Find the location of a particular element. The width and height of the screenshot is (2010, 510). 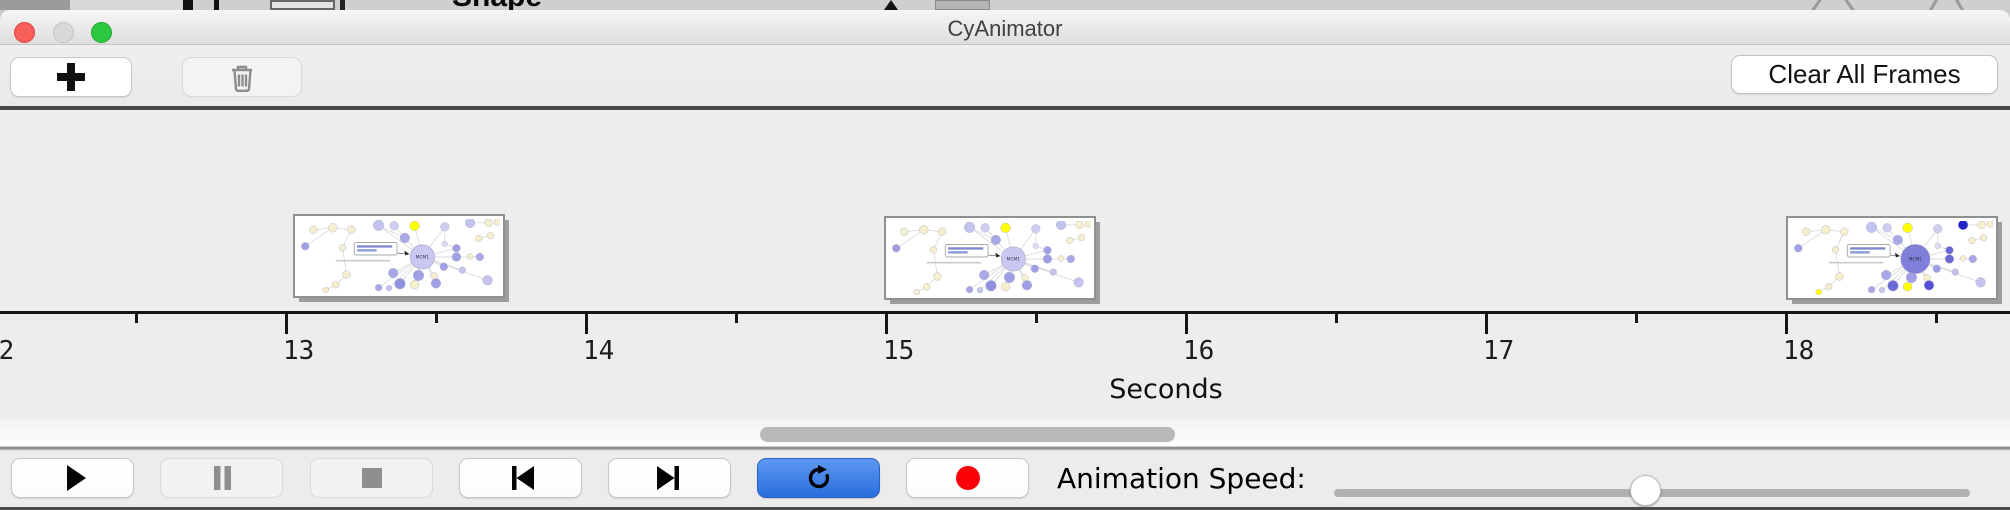

skip-to-start-icon is located at coordinates (522, 478).